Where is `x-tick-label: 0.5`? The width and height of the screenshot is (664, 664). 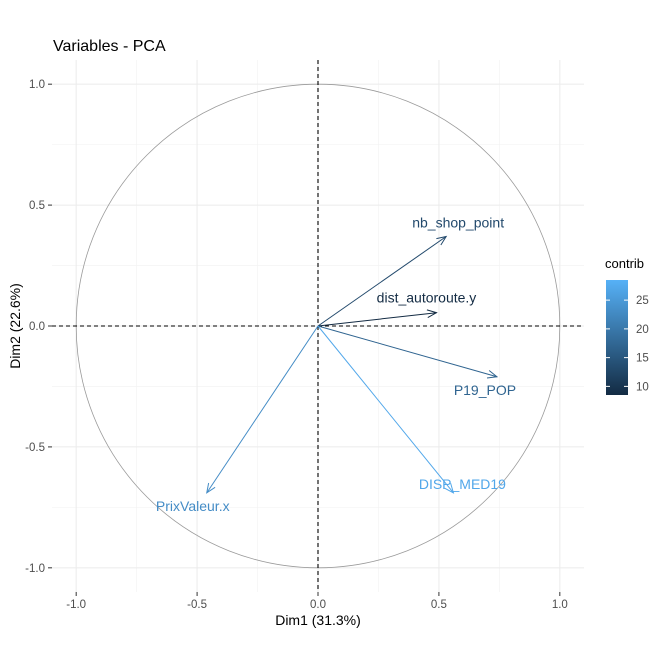 x-tick-label: 0.5 is located at coordinates (439, 605).